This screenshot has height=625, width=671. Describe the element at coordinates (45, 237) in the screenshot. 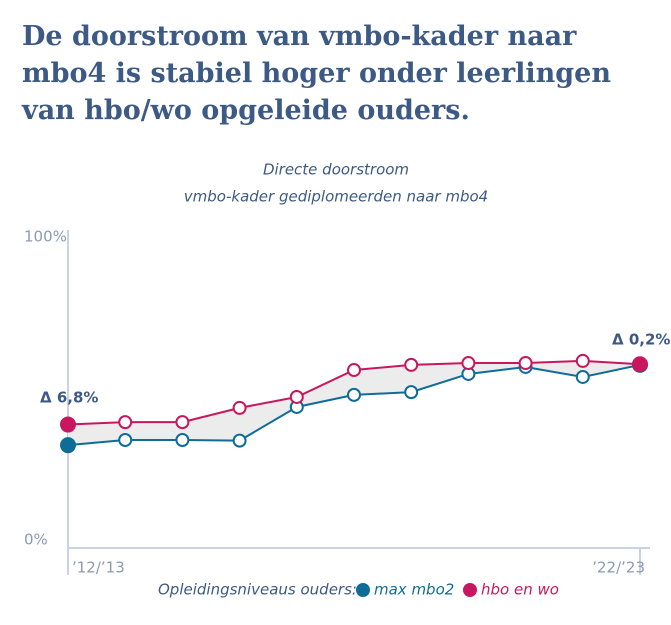

I see `y-tick-label: 100%` at that location.